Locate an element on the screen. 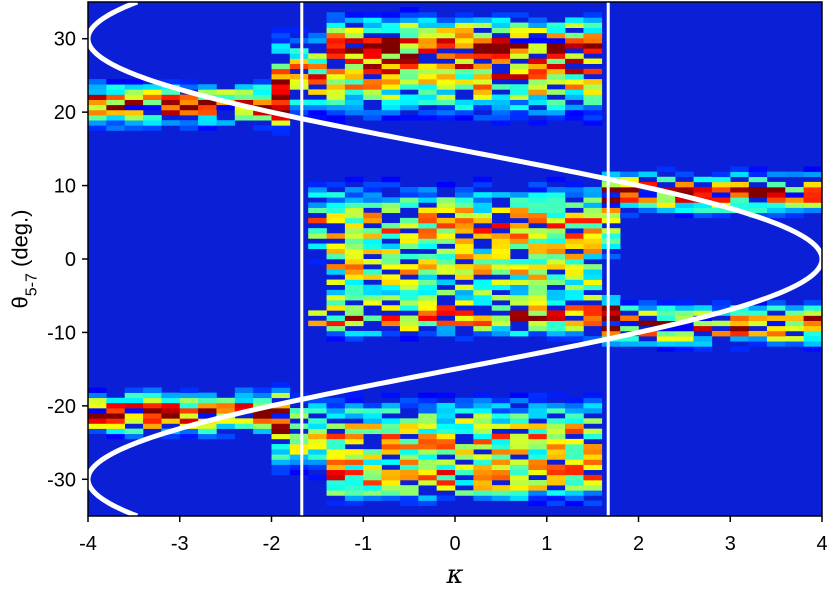 The width and height of the screenshot is (830, 590). y-tick-label: -10 is located at coordinates (61, 333).